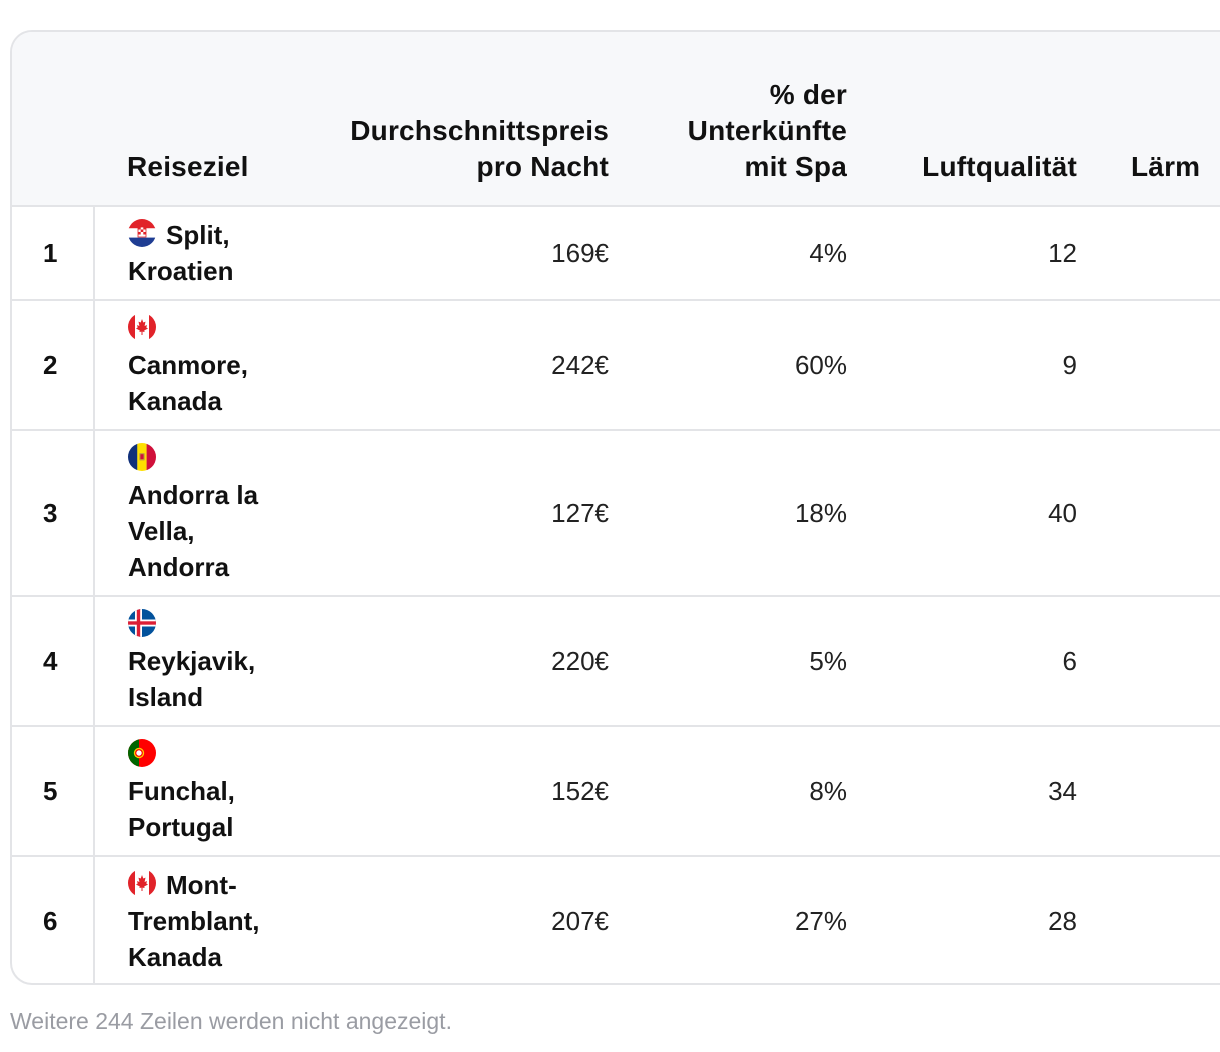  What do you see at coordinates (201, 253) in the screenshot?
I see `destination-cell: Split, Kroatien` at bounding box center [201, 253].